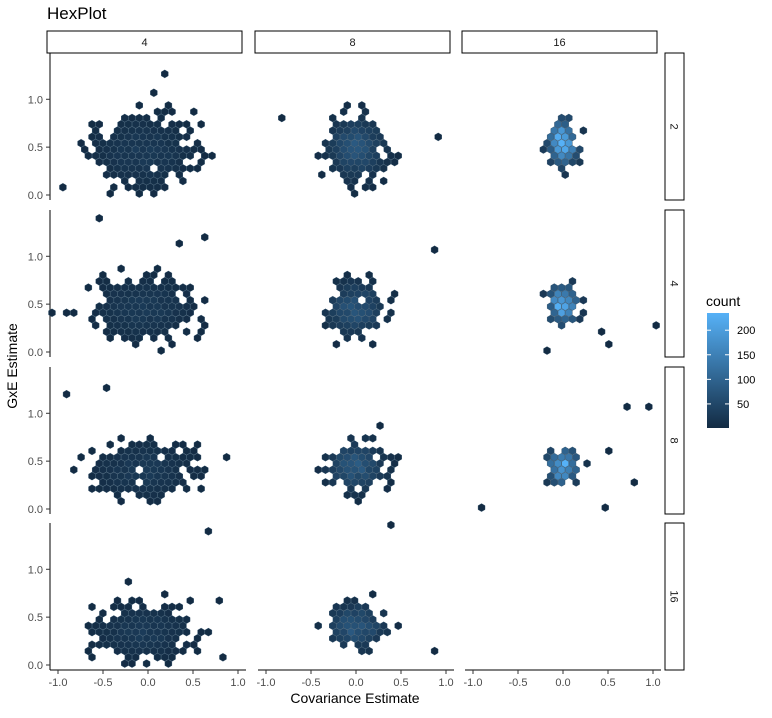  I want to click on hexbin-panel-row8-col4, so click(146, 444).